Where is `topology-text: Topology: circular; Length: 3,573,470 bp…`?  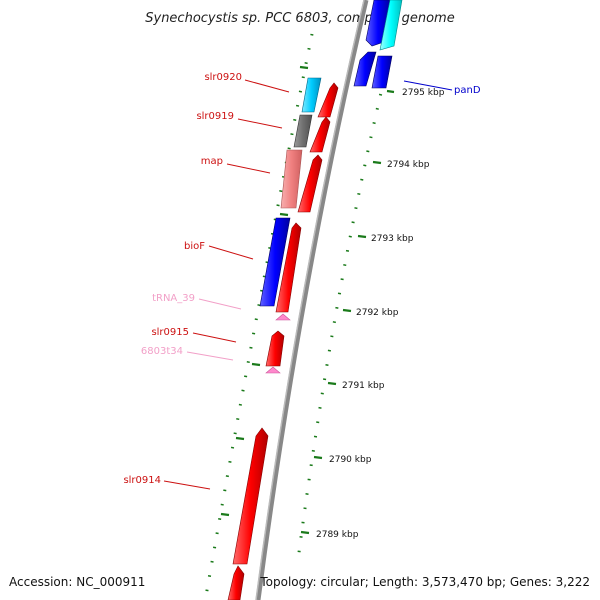
topology-text: Topology: circular; Length: 3,573,470 bp… is located at coordinates (424, 582).